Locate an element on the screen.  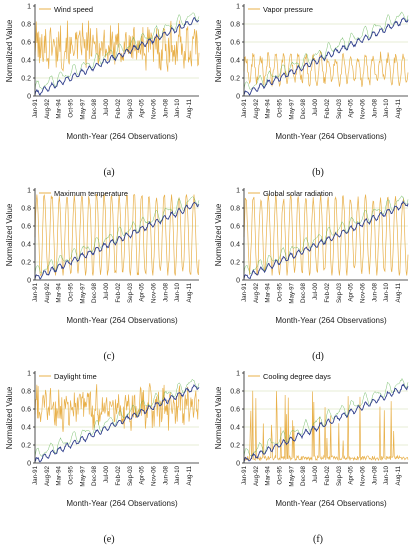
legend-label: Daylight time is located at coordinates (75, 376).